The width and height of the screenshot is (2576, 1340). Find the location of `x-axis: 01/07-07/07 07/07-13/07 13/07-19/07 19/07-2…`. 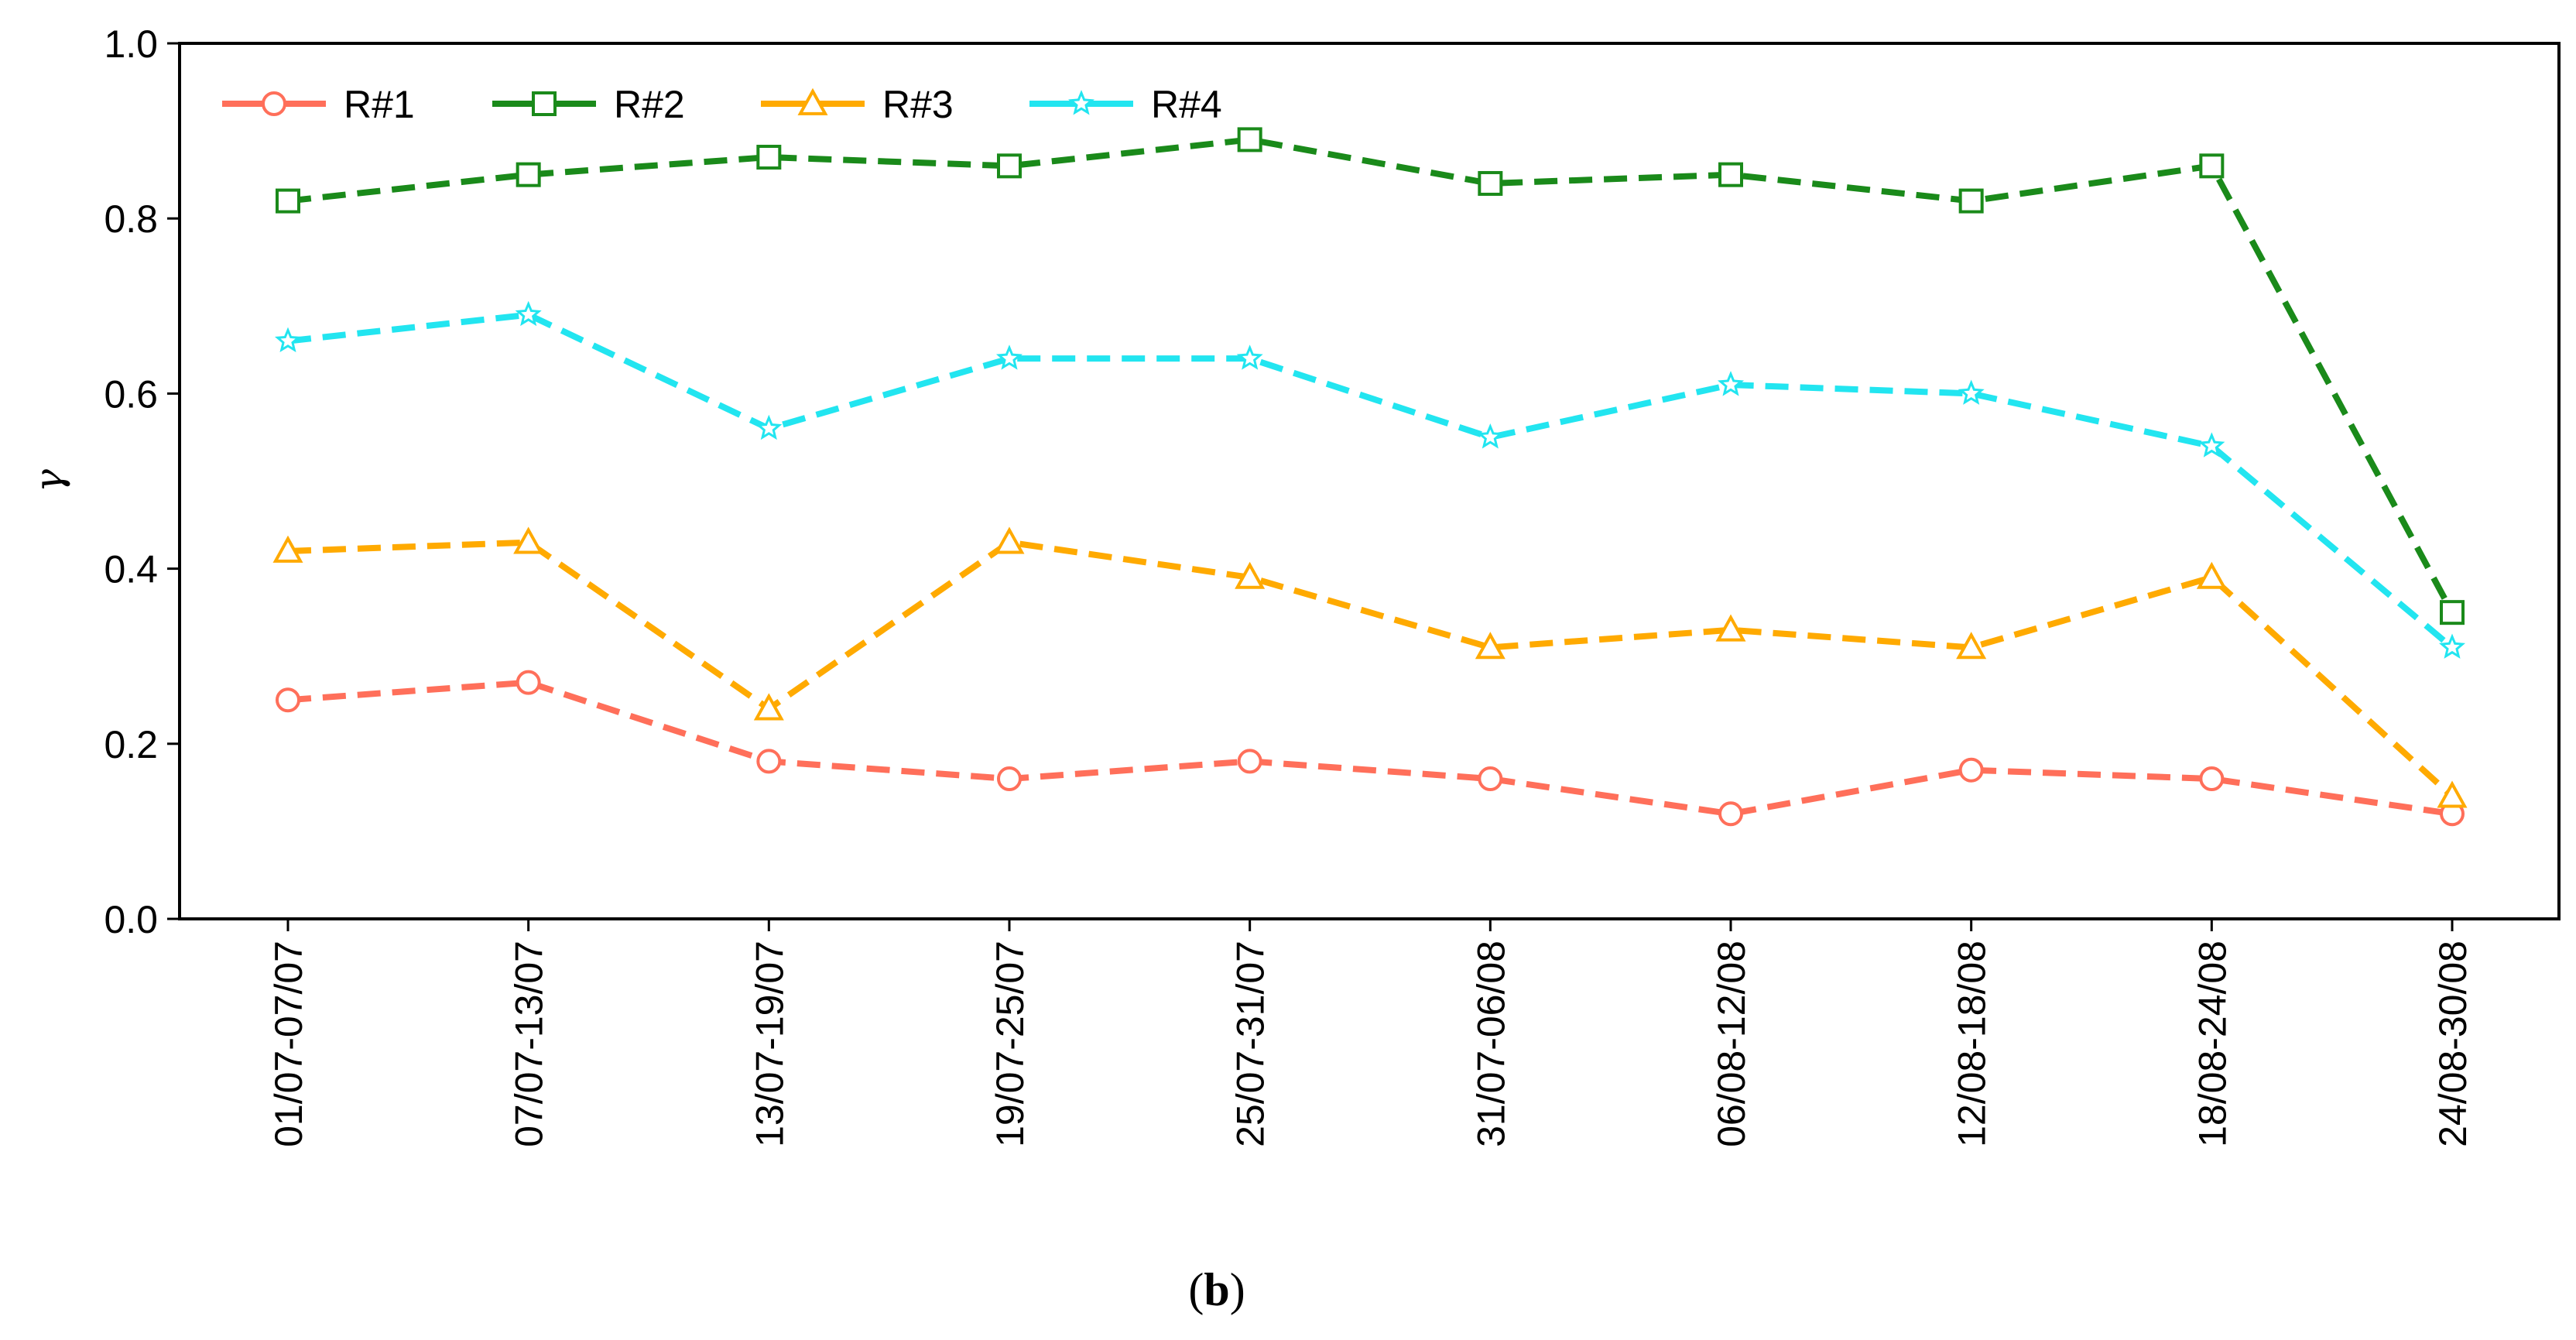

x-axis: 01/07-07/07 07/07-13/07 13/07-19/07 19/07-2… is located at coordinates (1371, 1033).